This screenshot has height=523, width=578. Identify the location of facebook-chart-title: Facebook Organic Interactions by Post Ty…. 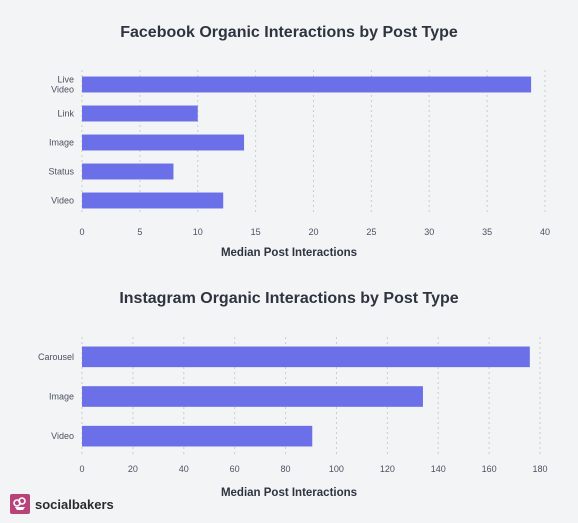
(289, 32).